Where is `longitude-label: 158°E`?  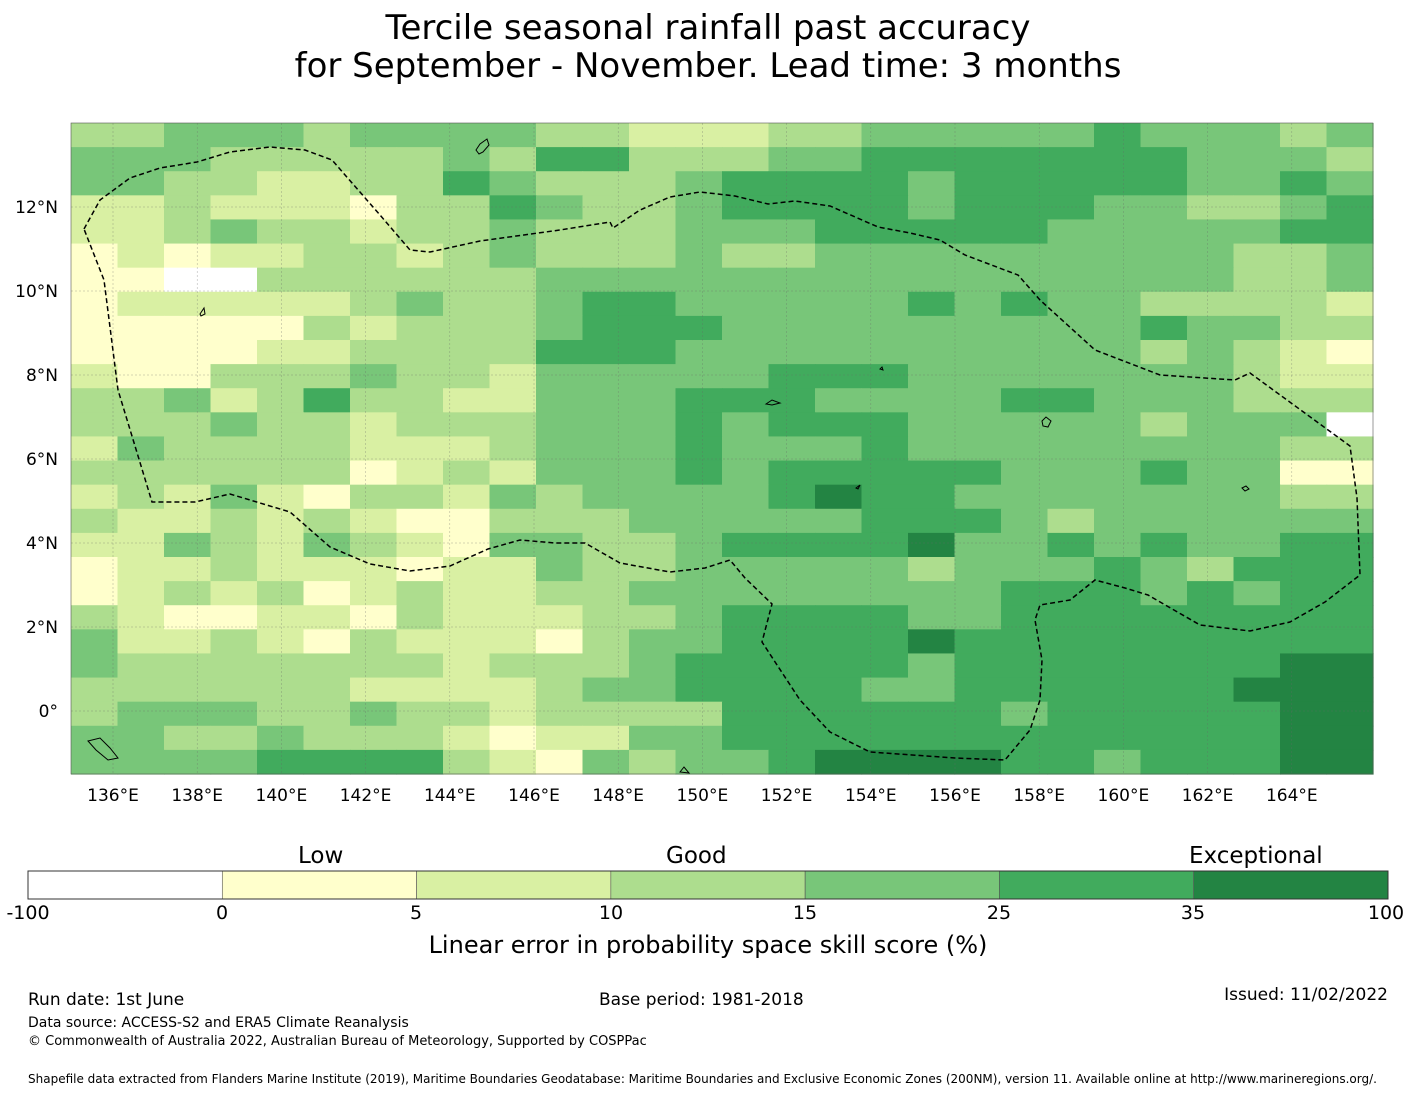
longitude-label: 158°E is located at coordinates (1039, 796).